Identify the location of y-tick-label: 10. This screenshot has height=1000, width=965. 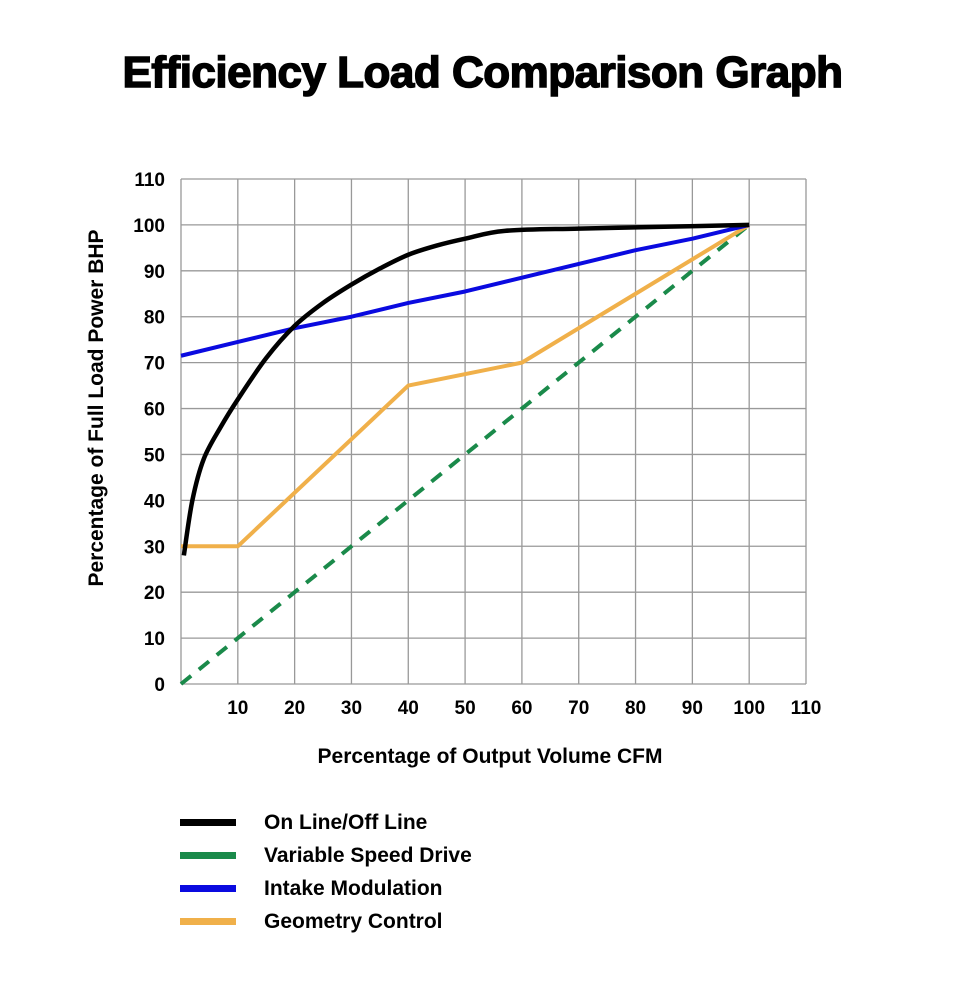
(154, 639).